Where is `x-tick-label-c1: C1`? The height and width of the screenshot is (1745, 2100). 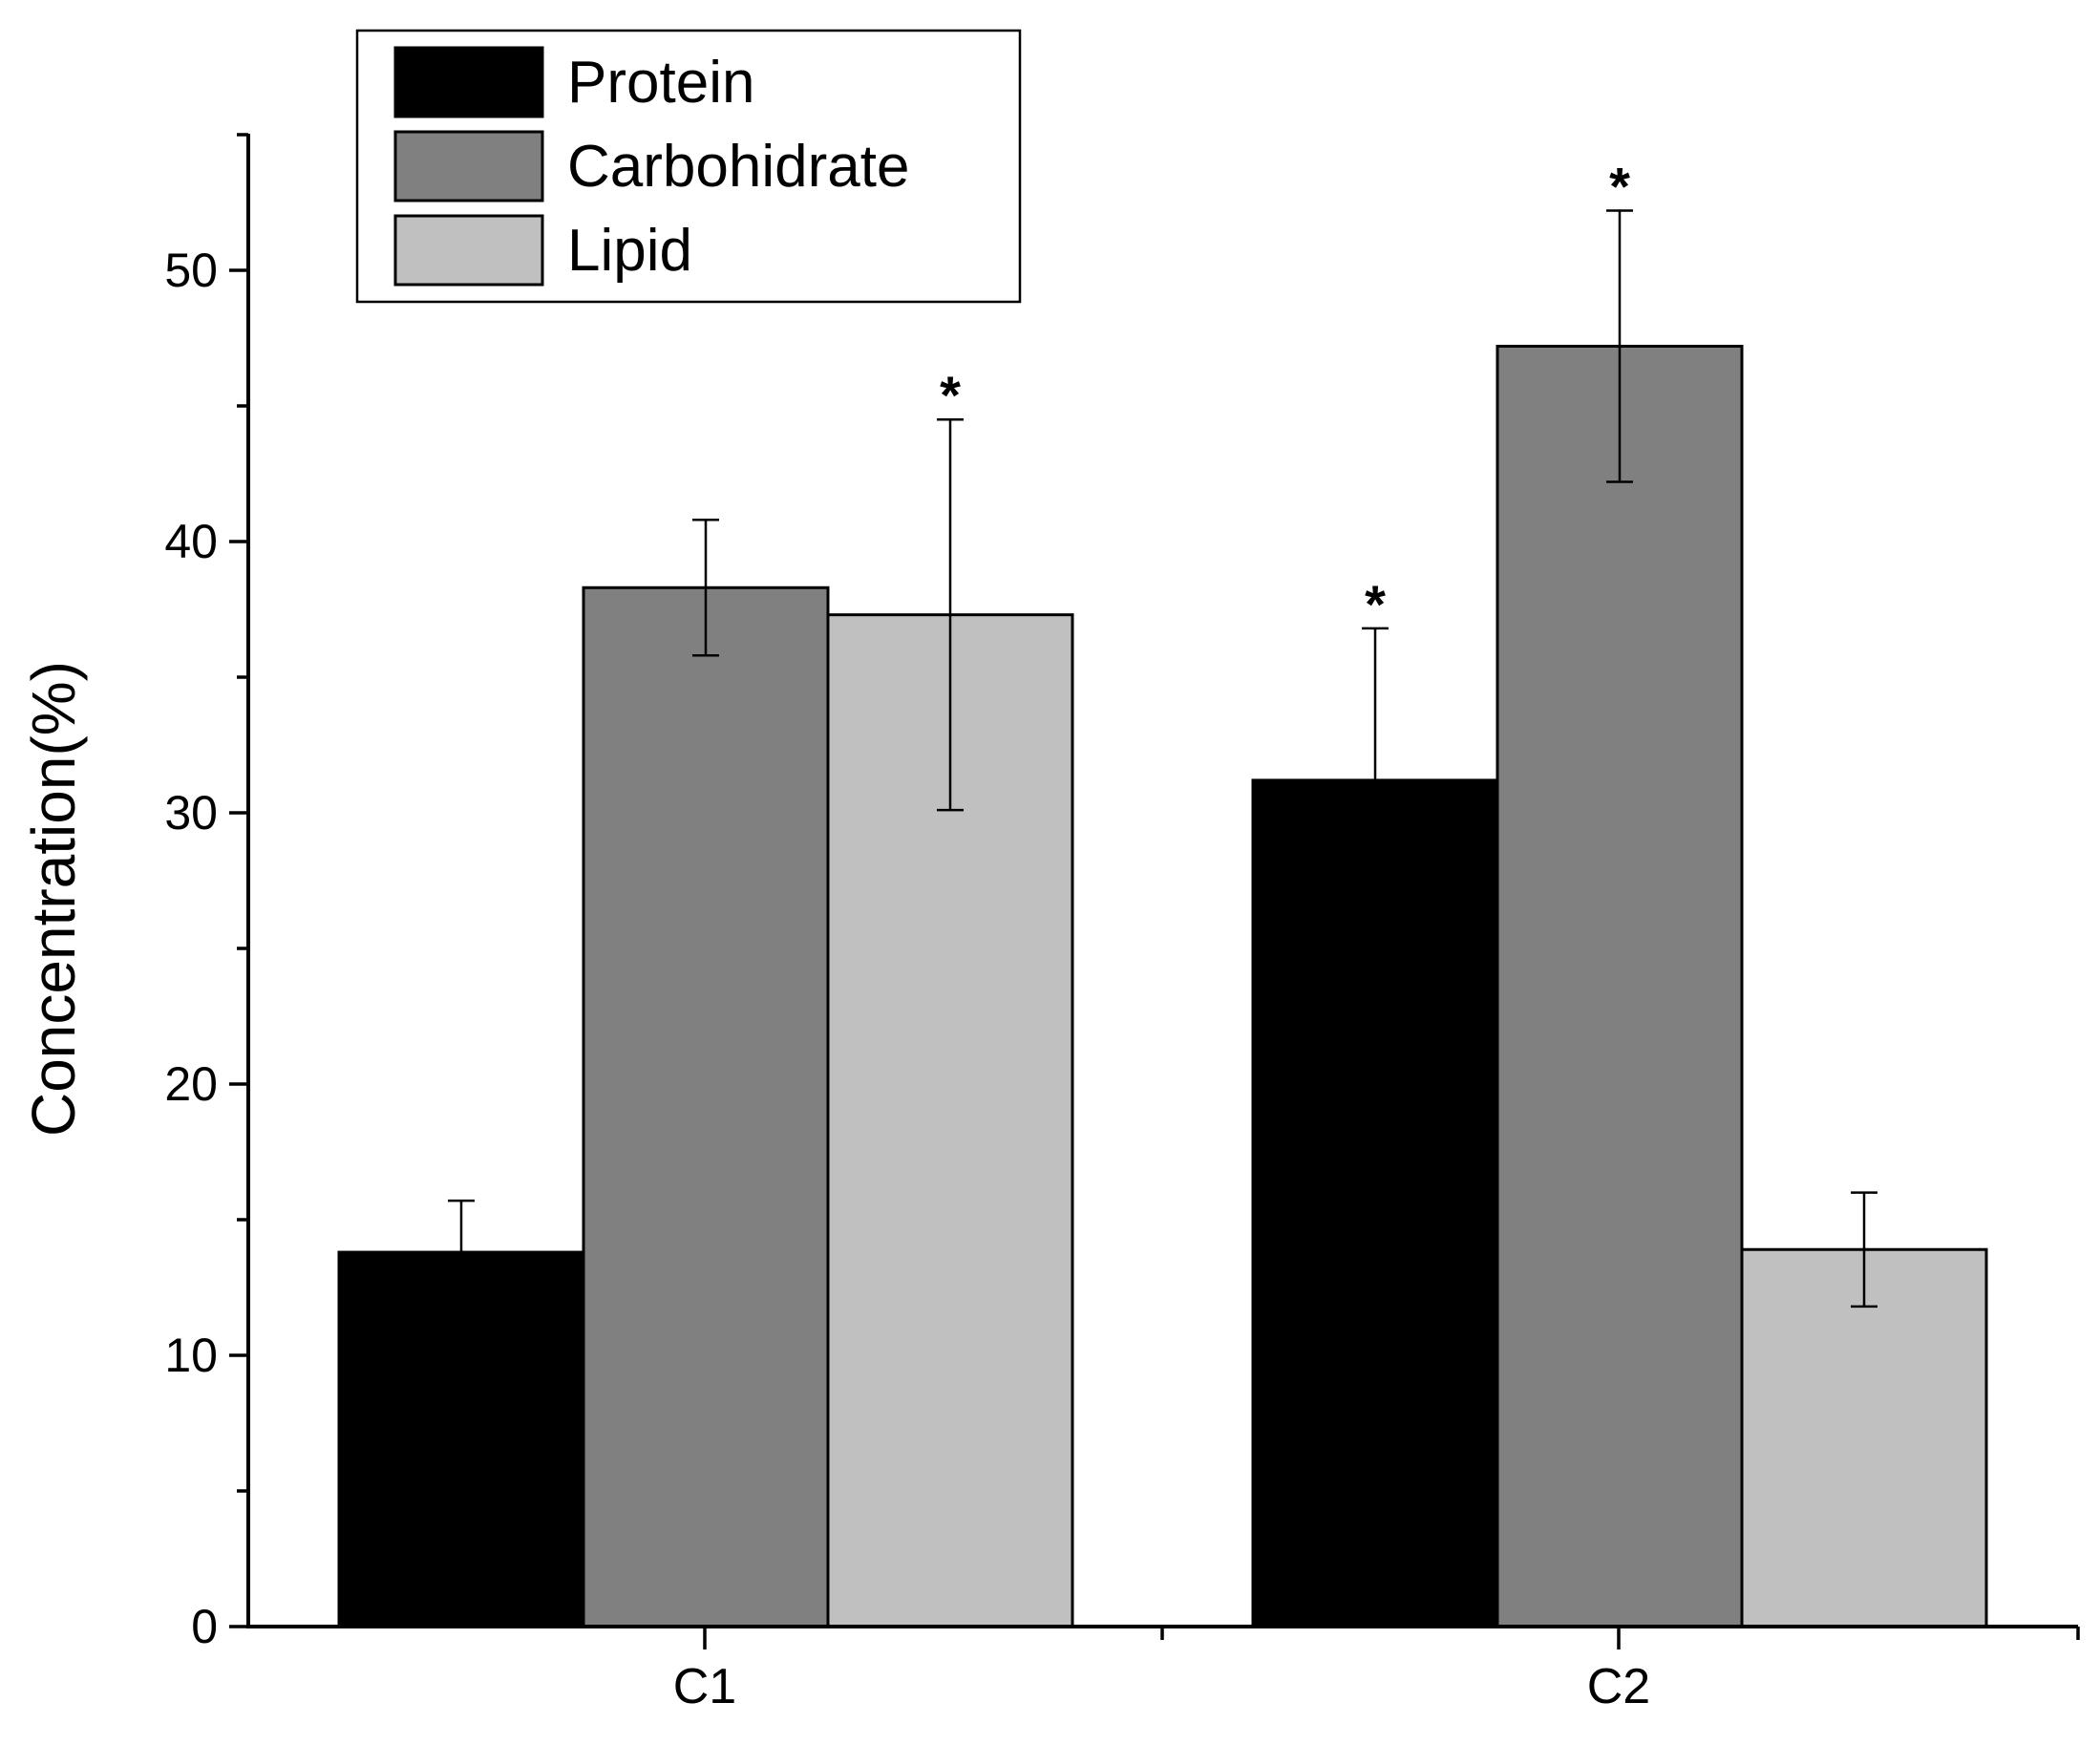
x-tick-label-c1: C1 is located at coordinates (705, 1687).